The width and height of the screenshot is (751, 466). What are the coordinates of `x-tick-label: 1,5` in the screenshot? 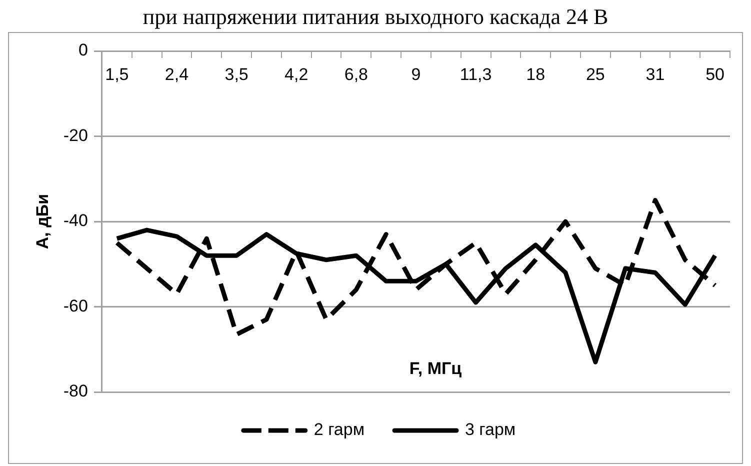 It's located at (117, 74).